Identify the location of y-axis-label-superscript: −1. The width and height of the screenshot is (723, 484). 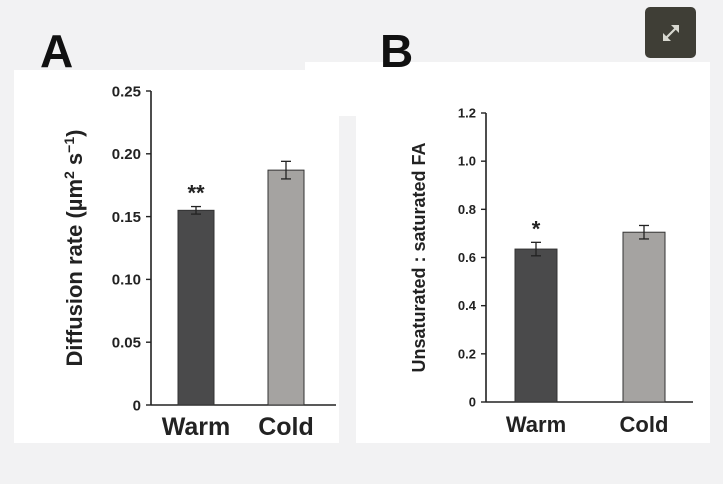
(69, 145).